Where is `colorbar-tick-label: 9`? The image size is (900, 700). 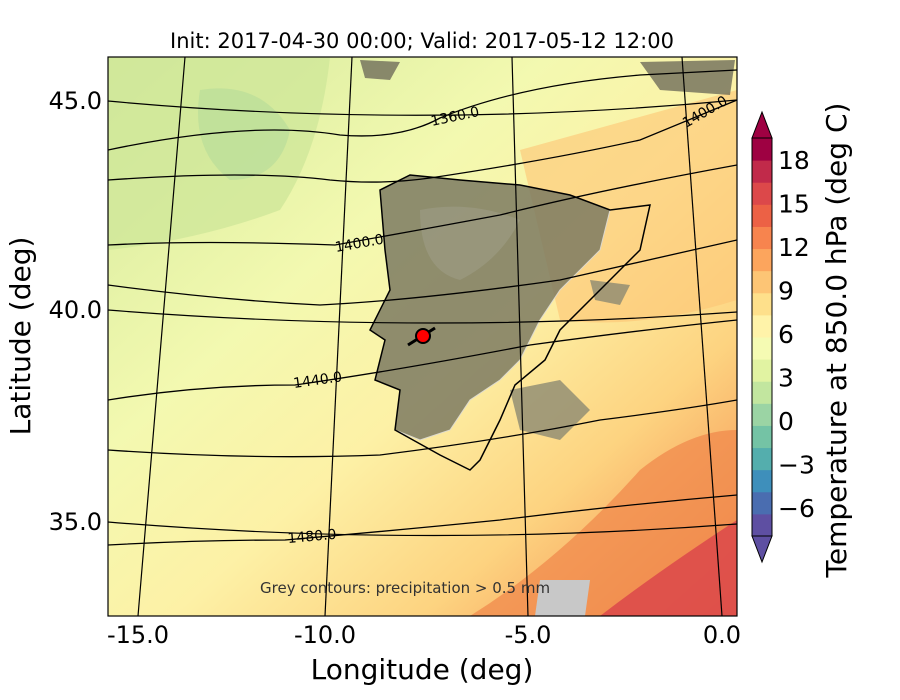
colorbar-tick-label: 9 is located at coordinates (786, 291).